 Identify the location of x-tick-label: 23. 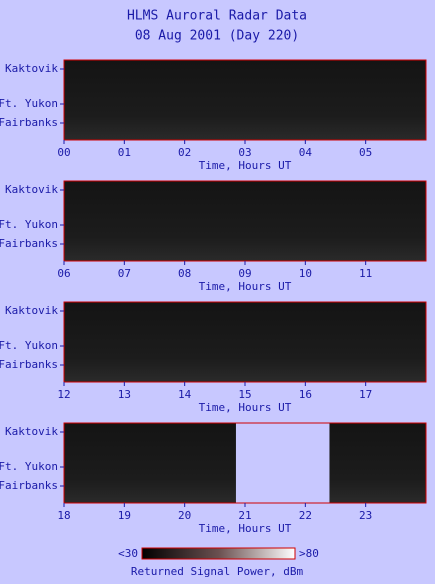
(365, 515).